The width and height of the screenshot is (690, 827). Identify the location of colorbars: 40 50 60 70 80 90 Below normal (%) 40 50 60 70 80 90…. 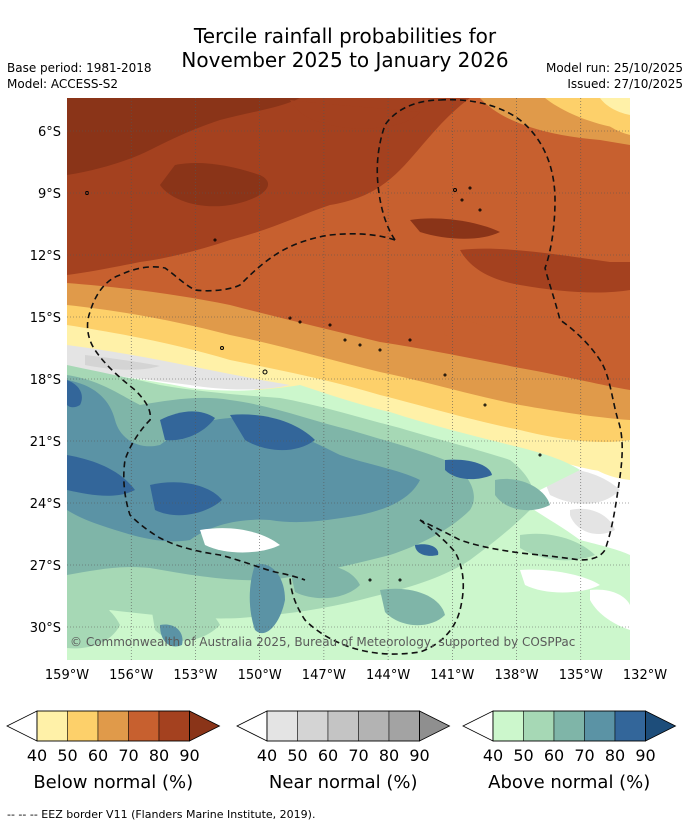
(341, 751).